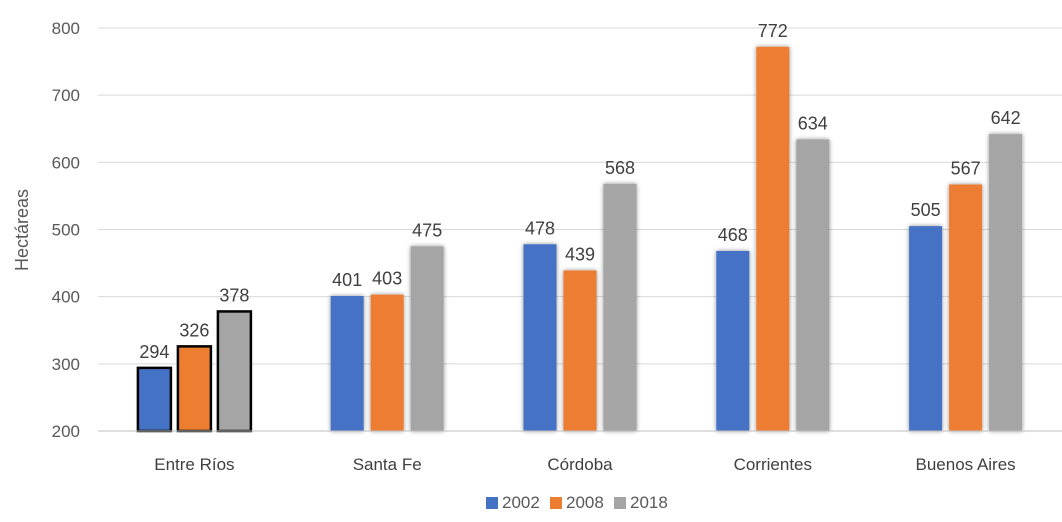 The height and width of the screenshot is (522, 1062). Describe the element at coordinates (66, 162) in the screenshot. I see `y-tick-label: 600` at that location.